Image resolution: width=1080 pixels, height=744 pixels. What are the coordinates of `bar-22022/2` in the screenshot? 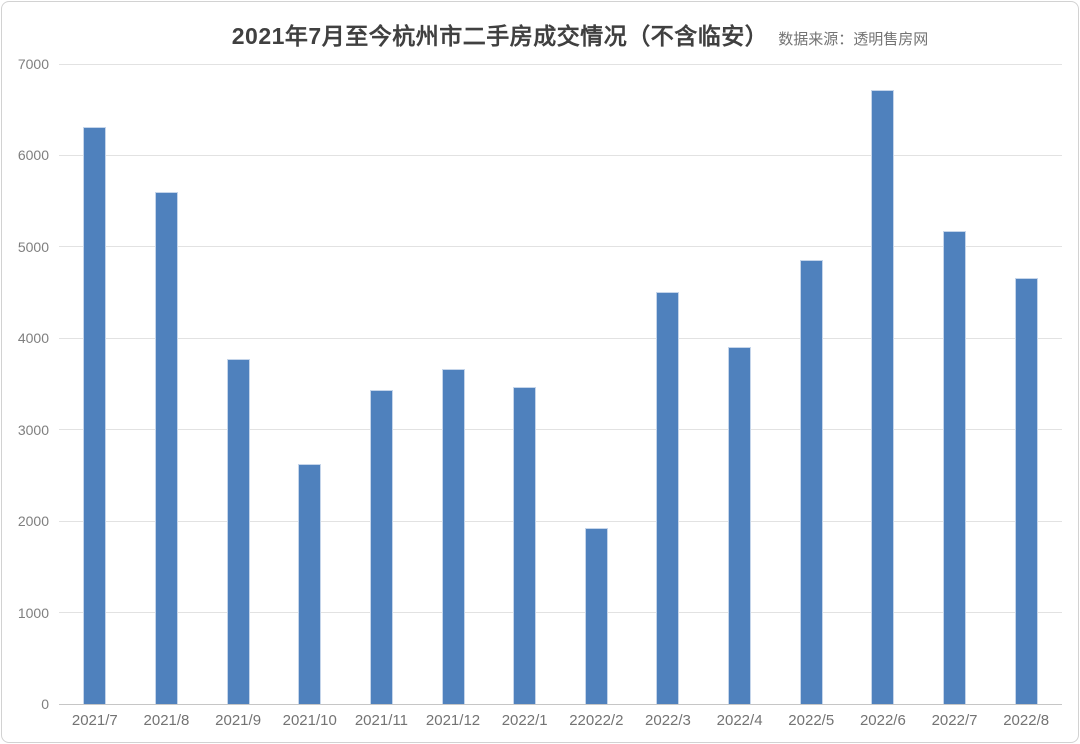 It's located at (596, 615).